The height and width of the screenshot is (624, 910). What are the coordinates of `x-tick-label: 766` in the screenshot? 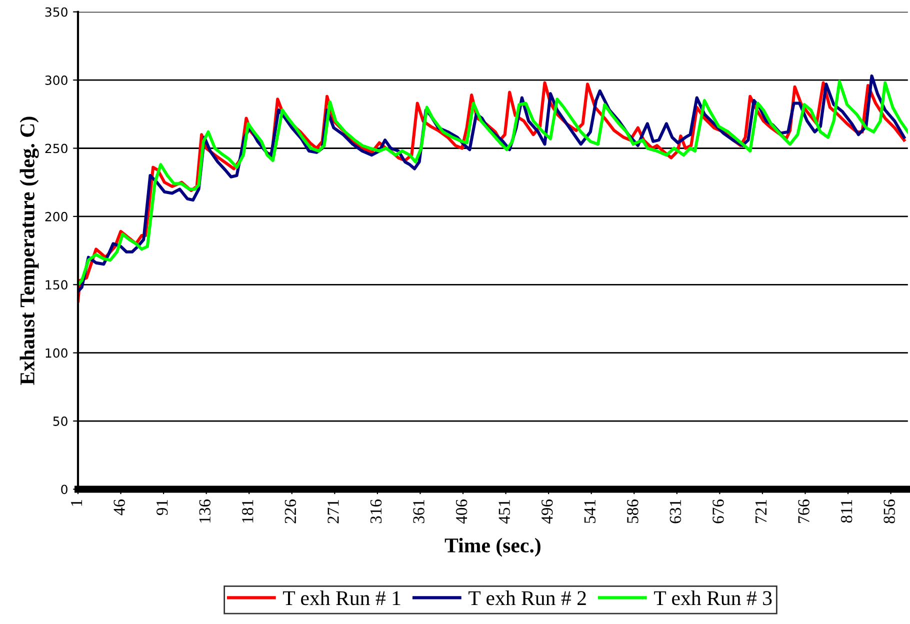 It's located at (804, 511).